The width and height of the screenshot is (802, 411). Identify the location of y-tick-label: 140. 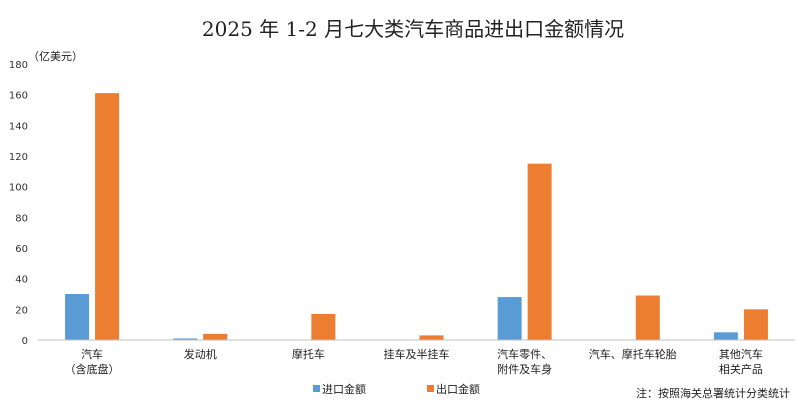
(18, 126).